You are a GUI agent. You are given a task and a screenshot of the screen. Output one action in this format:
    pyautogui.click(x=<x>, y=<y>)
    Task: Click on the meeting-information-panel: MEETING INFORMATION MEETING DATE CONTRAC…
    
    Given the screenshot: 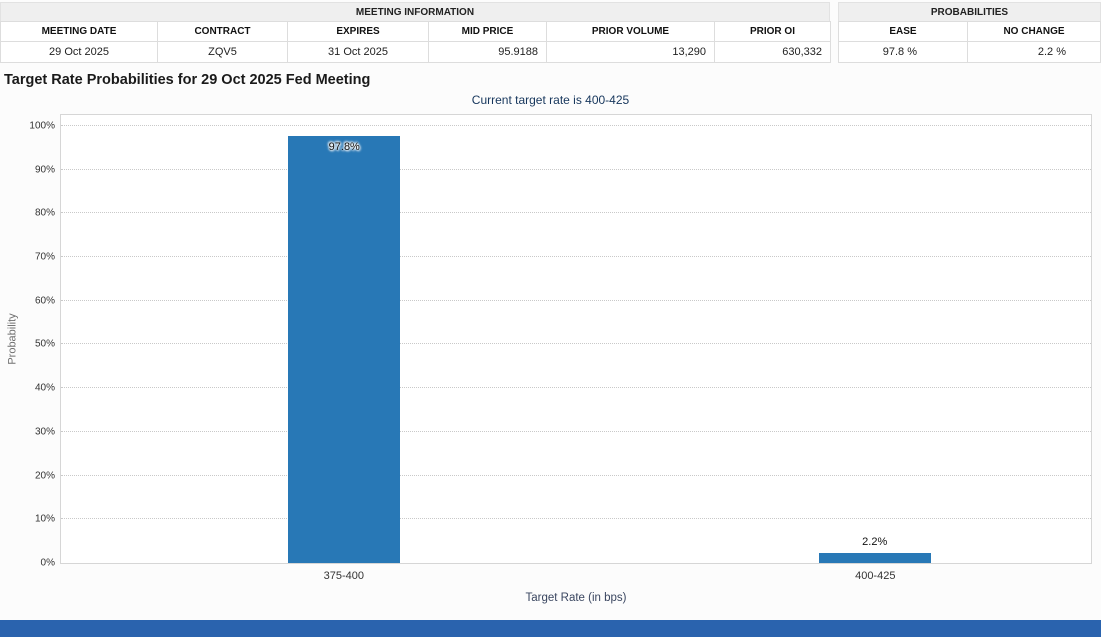 What is the action you would take?
    pyautogui.click(x=415, y=32)
    